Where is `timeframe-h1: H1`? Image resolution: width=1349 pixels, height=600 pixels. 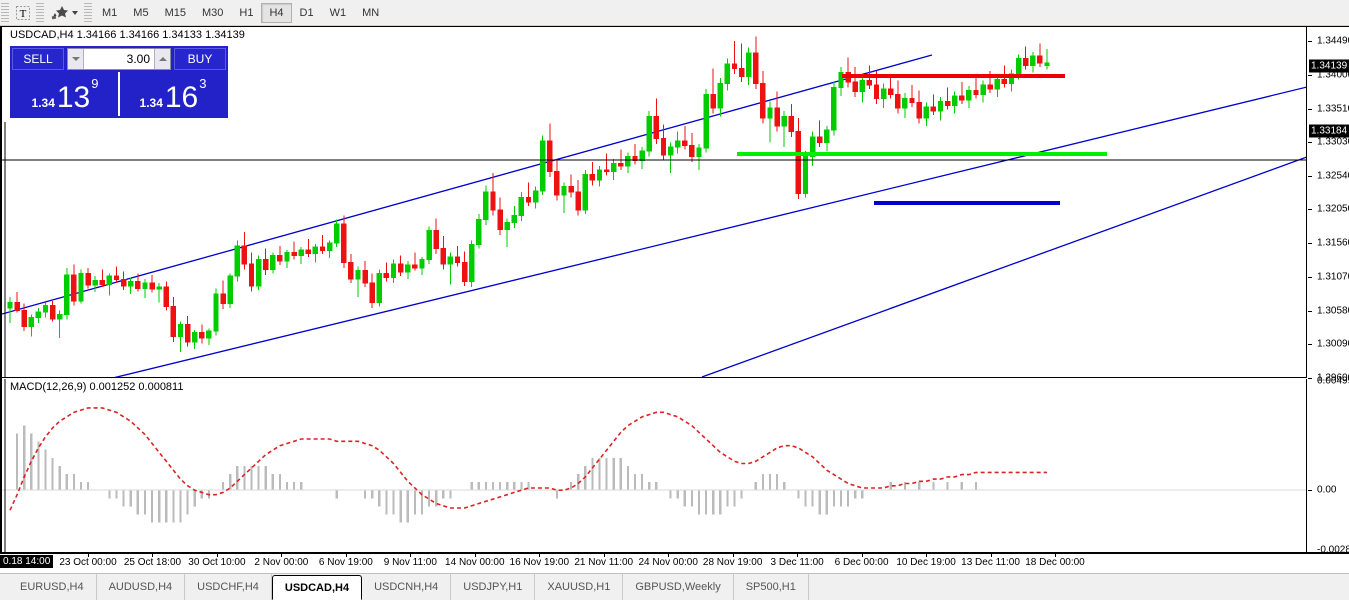
timeframe-h1: H1 is located at coordinates (246, 12).